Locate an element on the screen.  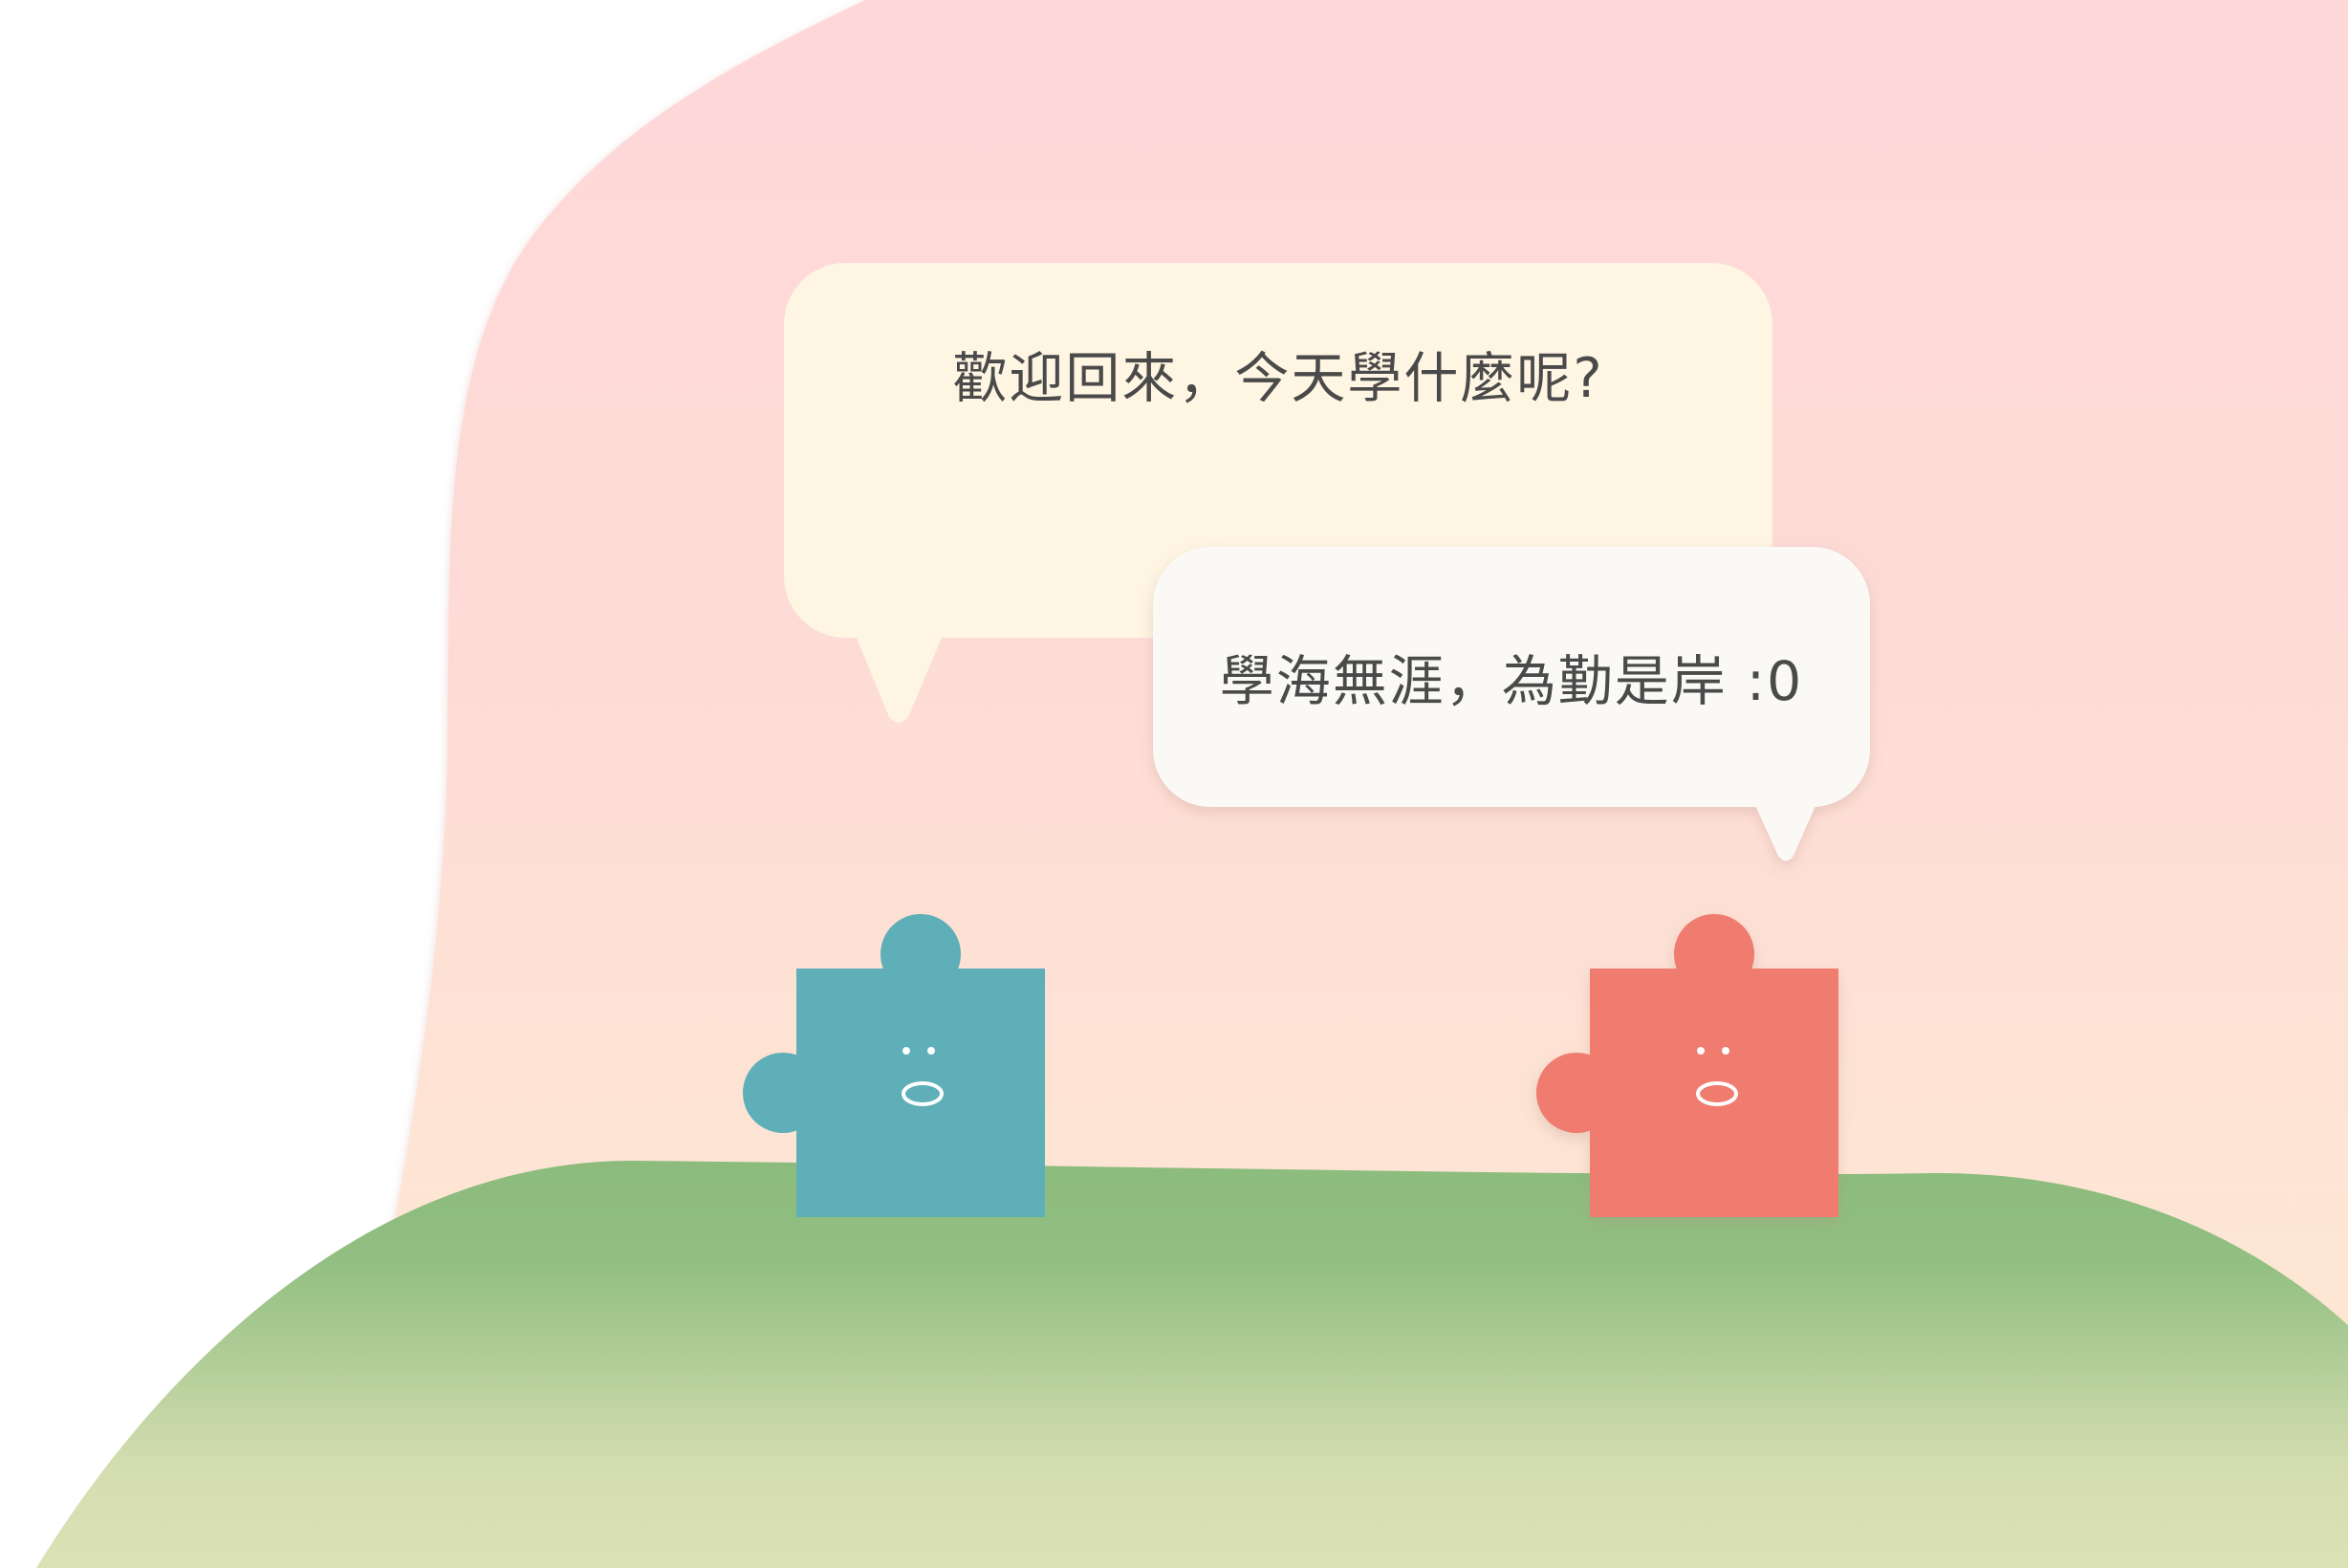
red-puzzle-mouth is located at coordinates (1717, 1093).